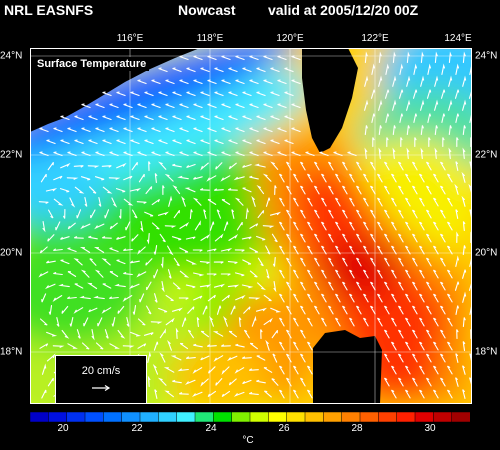 The width and height of the screenshot is (500, 450). Describe the element at coordinates (11, 352) in the screenshot. I see `lat-label-18-left: 18°N` at that location.